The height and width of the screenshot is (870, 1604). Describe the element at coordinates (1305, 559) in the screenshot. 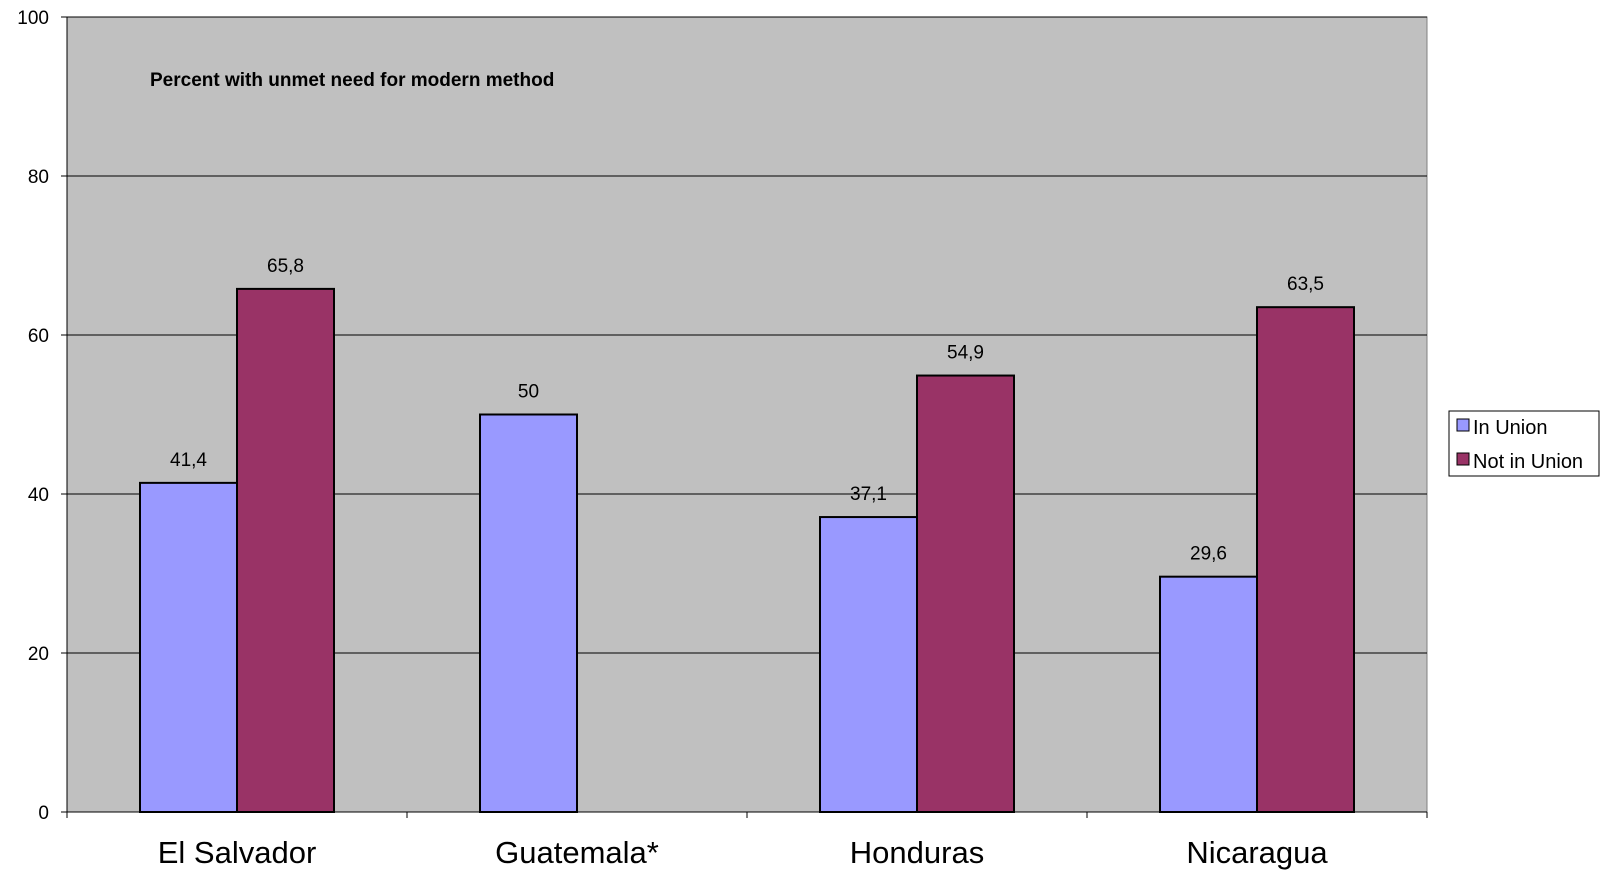

I see `bar-not-in-union-nicaragua` at that location.